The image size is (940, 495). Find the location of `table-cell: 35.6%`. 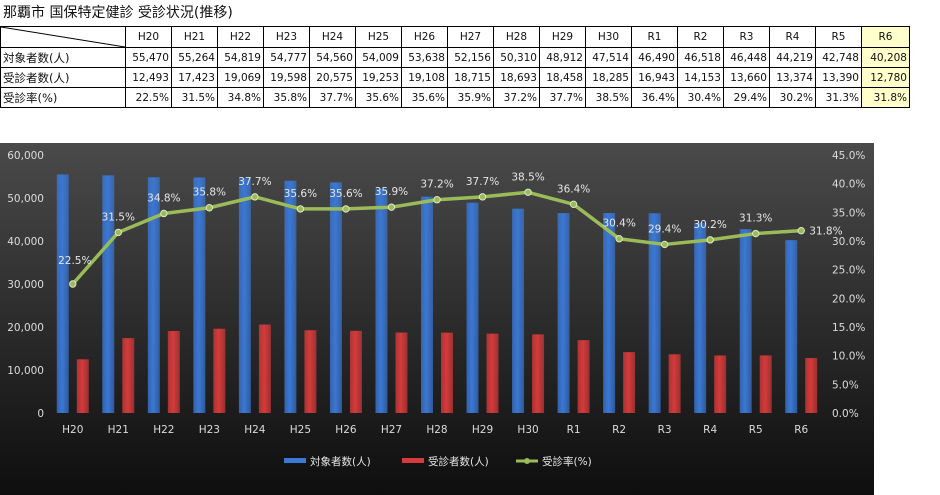

table-cell: 35.6% is located at coordinates (378, 97).